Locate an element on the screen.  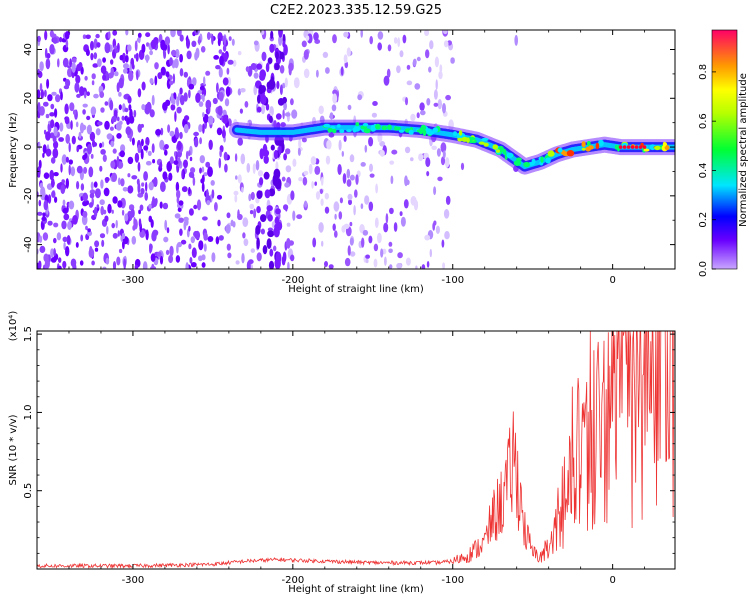
ridge-peak is located at coordinates (628, 147).